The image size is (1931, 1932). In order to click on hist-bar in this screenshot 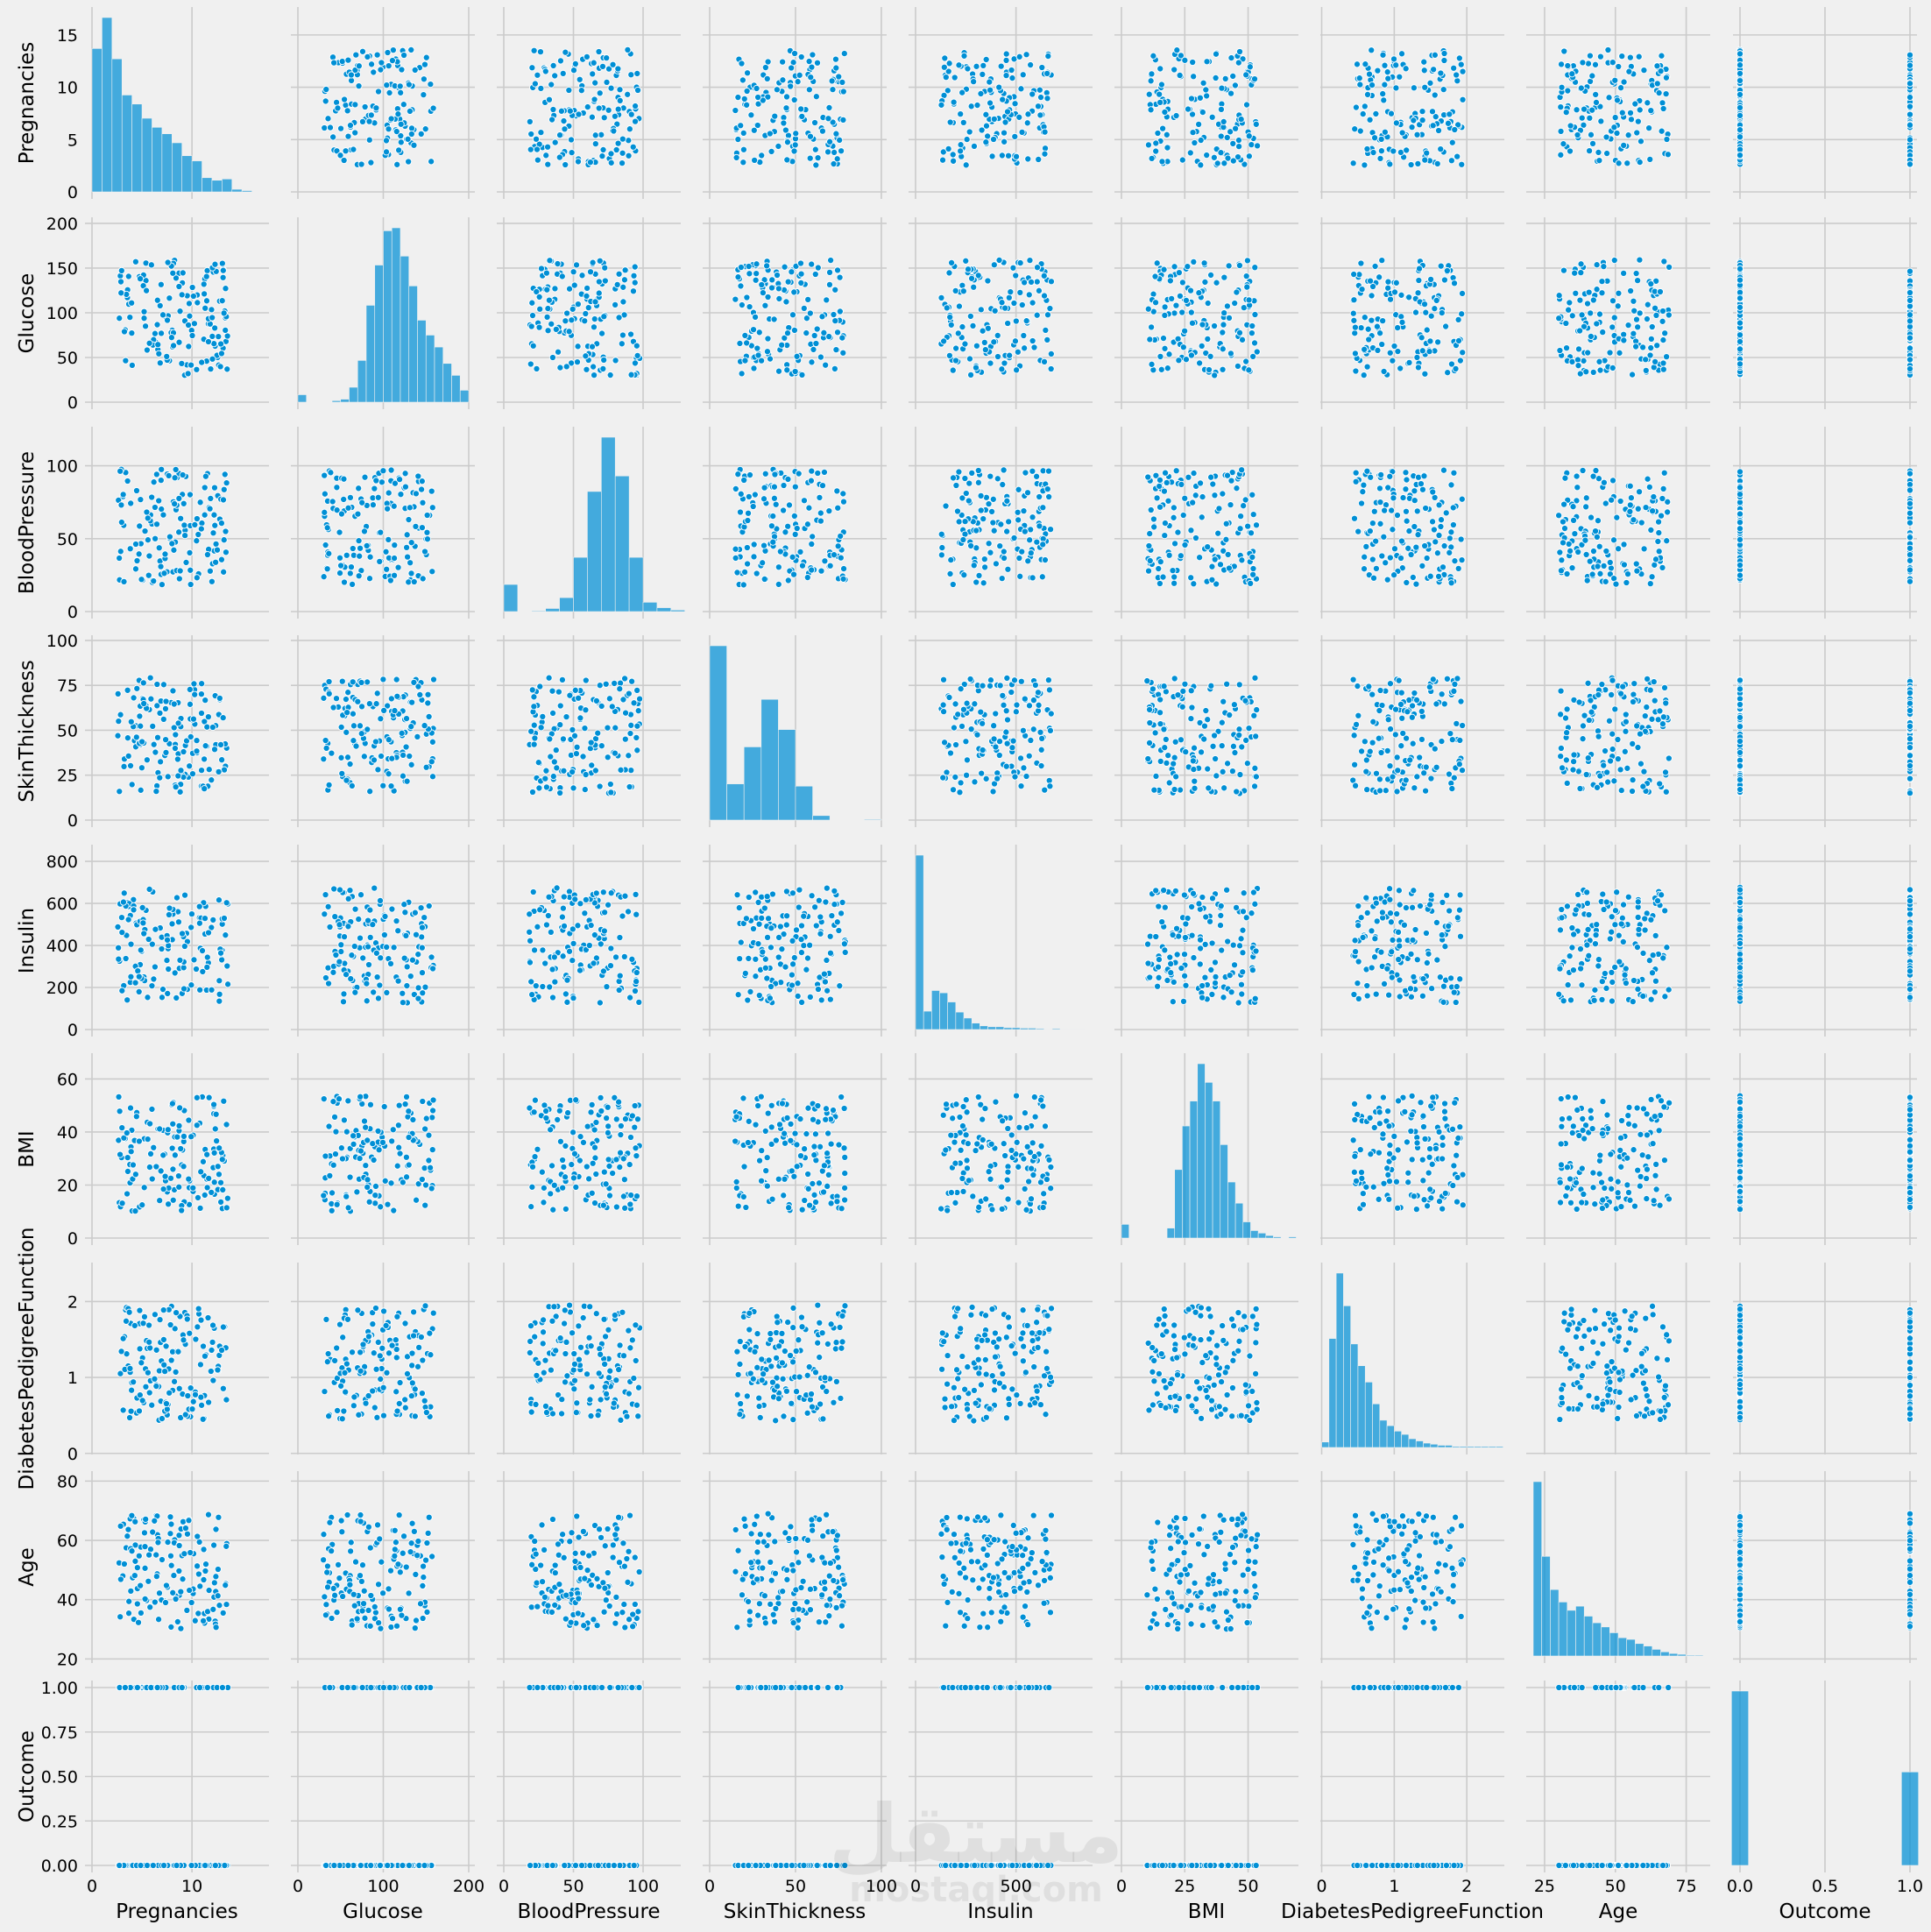, I will do `click(718, 733)`.